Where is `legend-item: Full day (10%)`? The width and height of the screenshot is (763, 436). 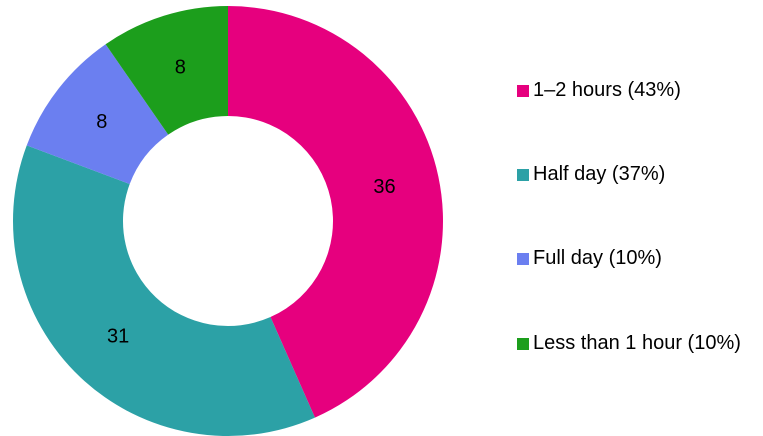
legend-item: Full day (10%) is located at coordinates (640, 258).